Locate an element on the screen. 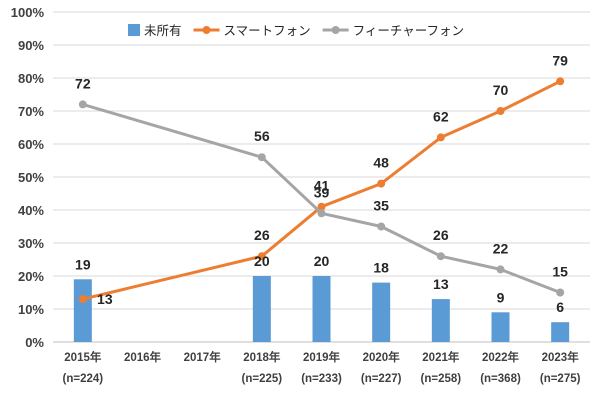 The height and width of the screenshot is (400, 600). y-axis: 0% 10% 20% 30% 40% 50% 60% 70% 80% 90% 100% is located at coordinates (28, 177).